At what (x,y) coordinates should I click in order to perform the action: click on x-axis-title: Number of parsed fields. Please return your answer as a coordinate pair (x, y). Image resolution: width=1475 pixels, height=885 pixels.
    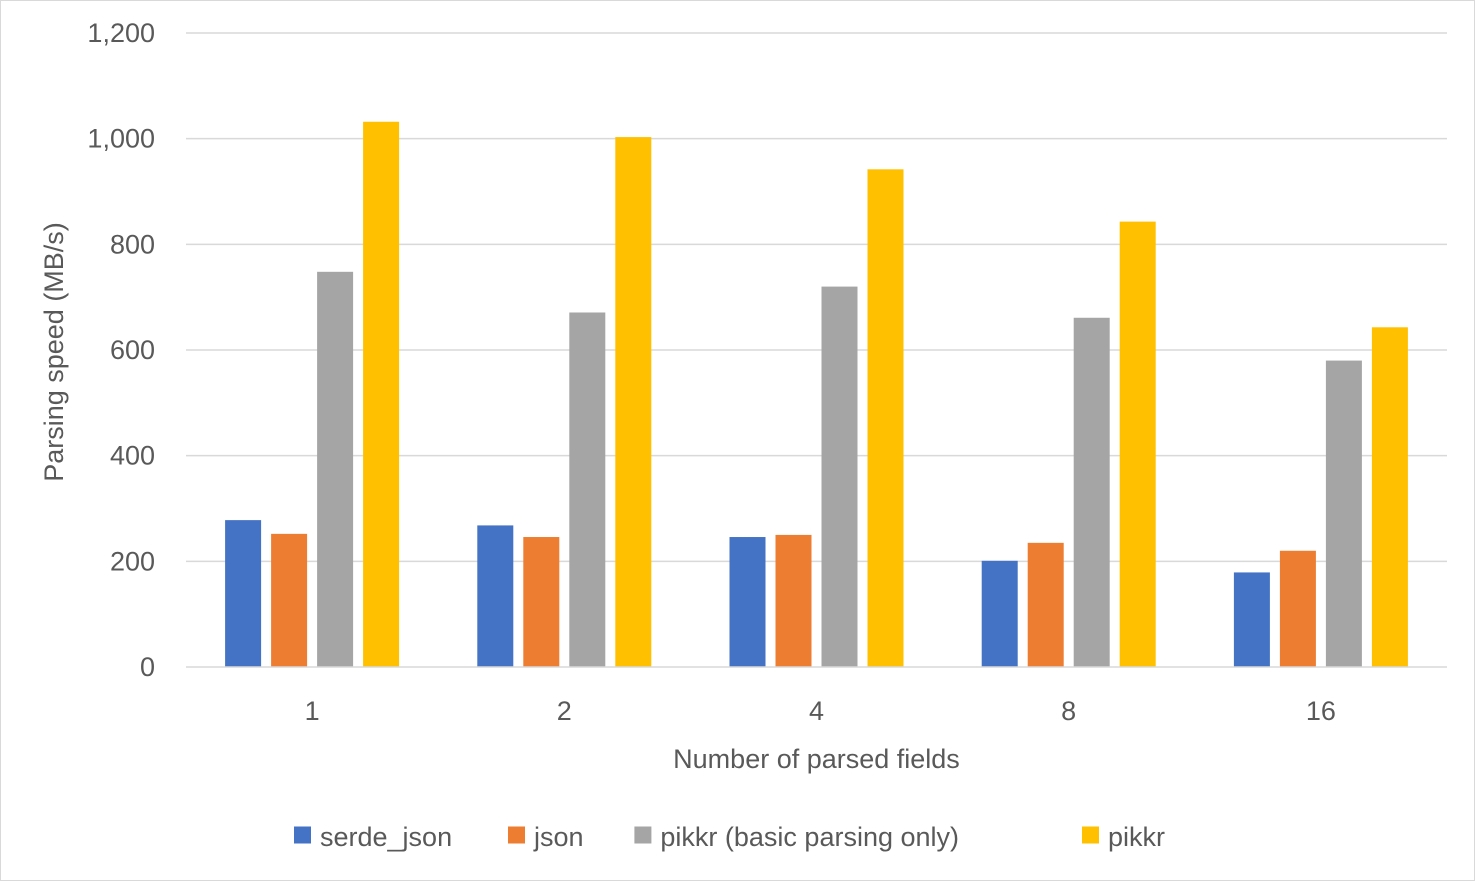
    Looking at the image, I should click on (816, 759).